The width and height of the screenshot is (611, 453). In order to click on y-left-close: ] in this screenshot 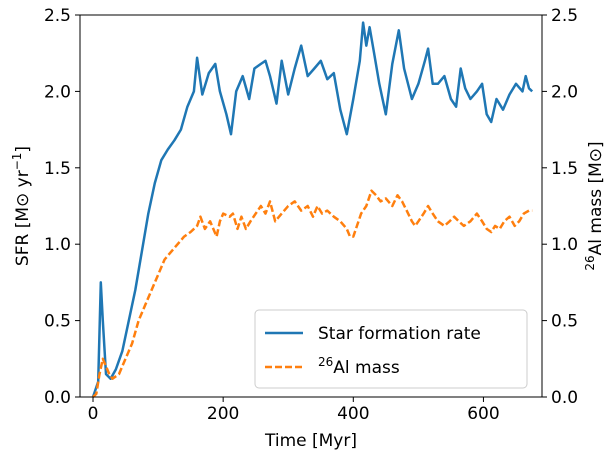, I will do `click(23, 149)`.